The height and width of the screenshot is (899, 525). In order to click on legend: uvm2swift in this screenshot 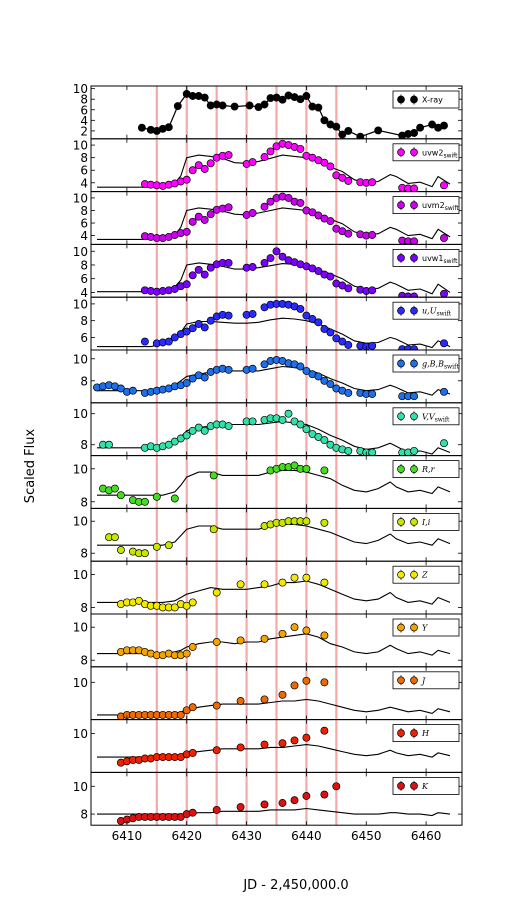, I will do `click(426, 205)`.